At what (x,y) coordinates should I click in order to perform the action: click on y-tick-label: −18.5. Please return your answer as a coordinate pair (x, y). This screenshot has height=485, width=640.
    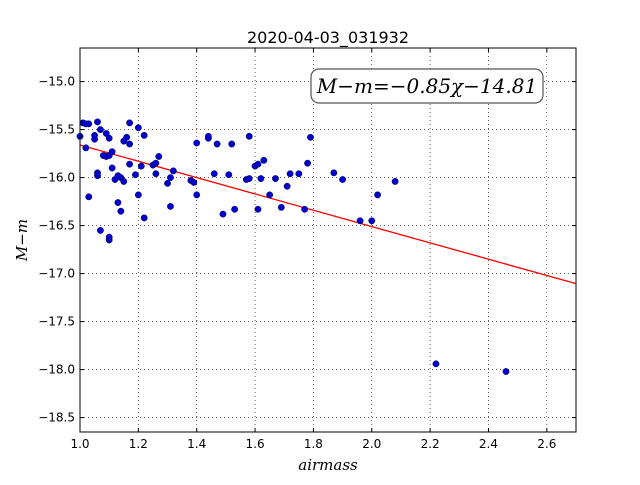
    Looking at the image, I should click on (56, 418).